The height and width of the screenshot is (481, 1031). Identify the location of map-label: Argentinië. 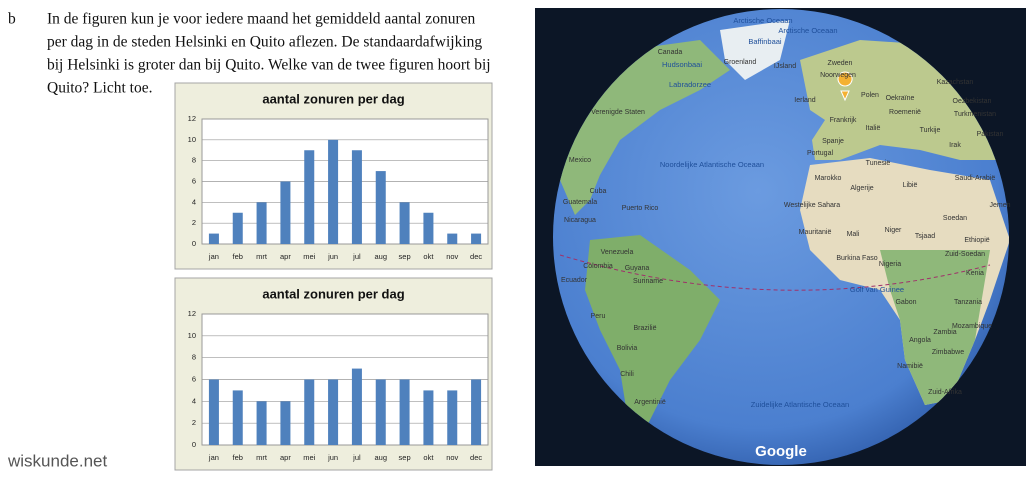
(650, 402).